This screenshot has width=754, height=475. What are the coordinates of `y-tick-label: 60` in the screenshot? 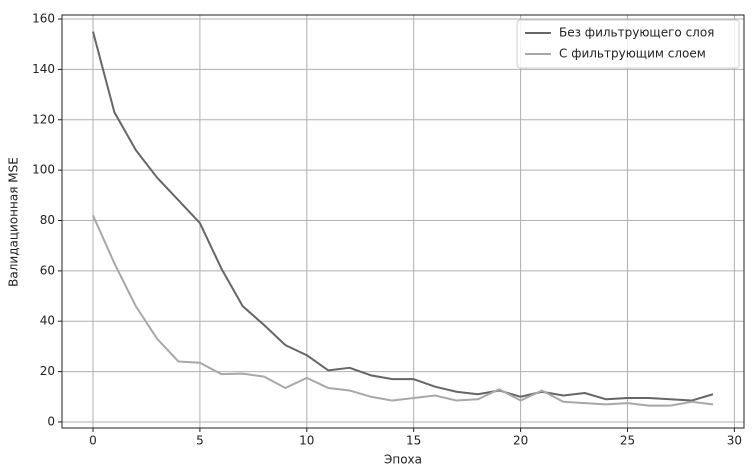 It's located at (47, 270).